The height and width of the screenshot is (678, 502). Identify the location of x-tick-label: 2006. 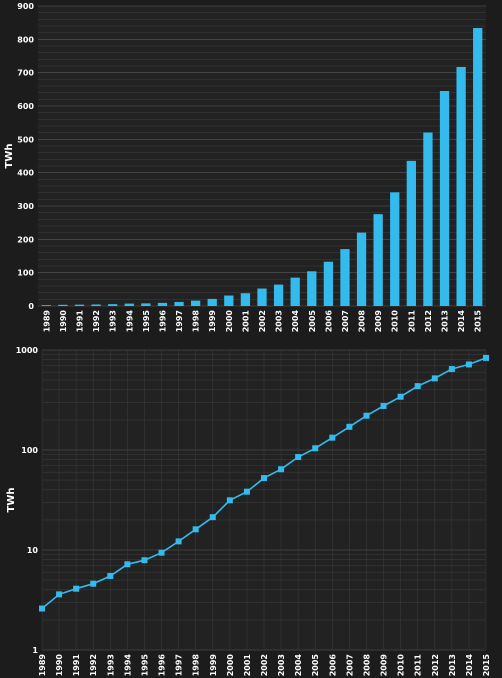
(328, 321).